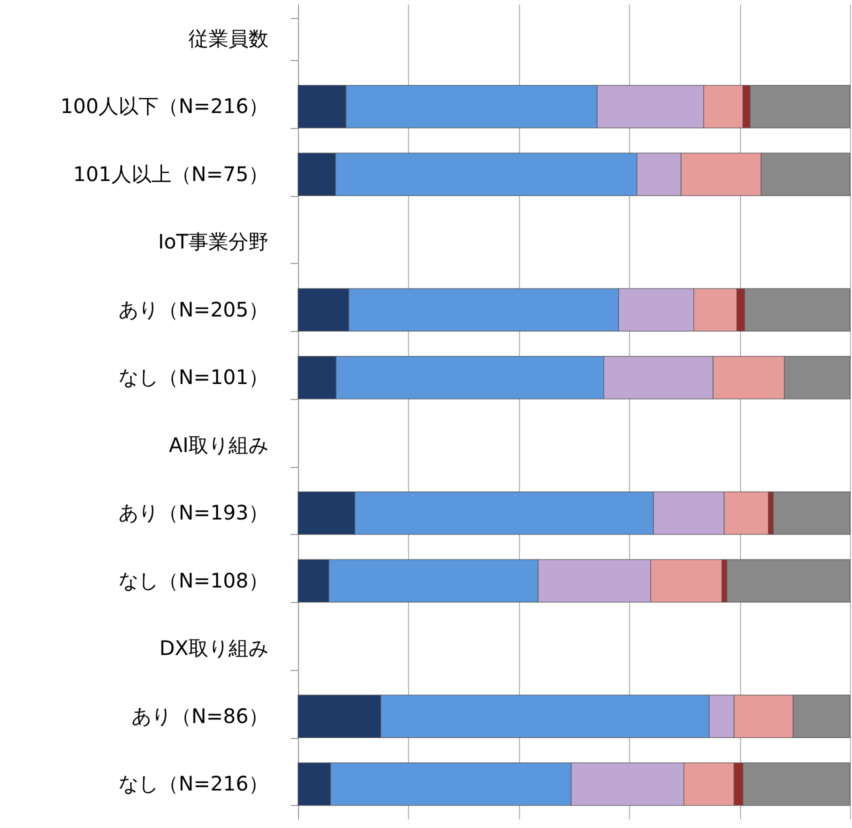  What do you see at coordinates (193, 512) in the screenshot?
I see `y-tick-label: あり（N=193）` at bounding box center [193, 512].